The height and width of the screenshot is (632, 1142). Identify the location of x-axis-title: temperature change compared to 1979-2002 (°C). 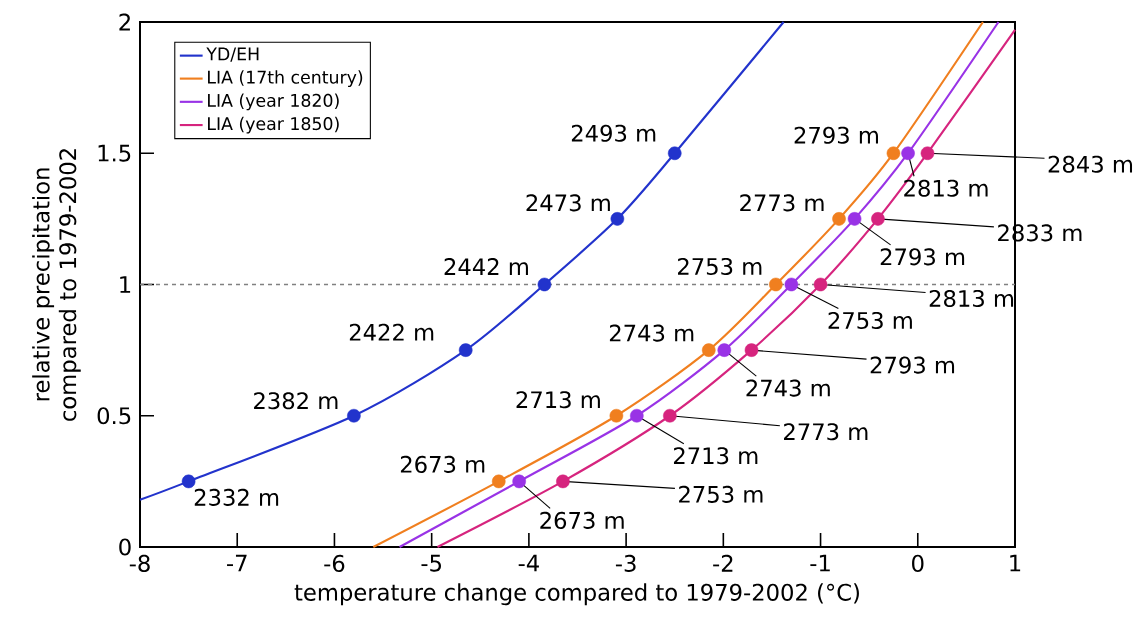
(576, 594).